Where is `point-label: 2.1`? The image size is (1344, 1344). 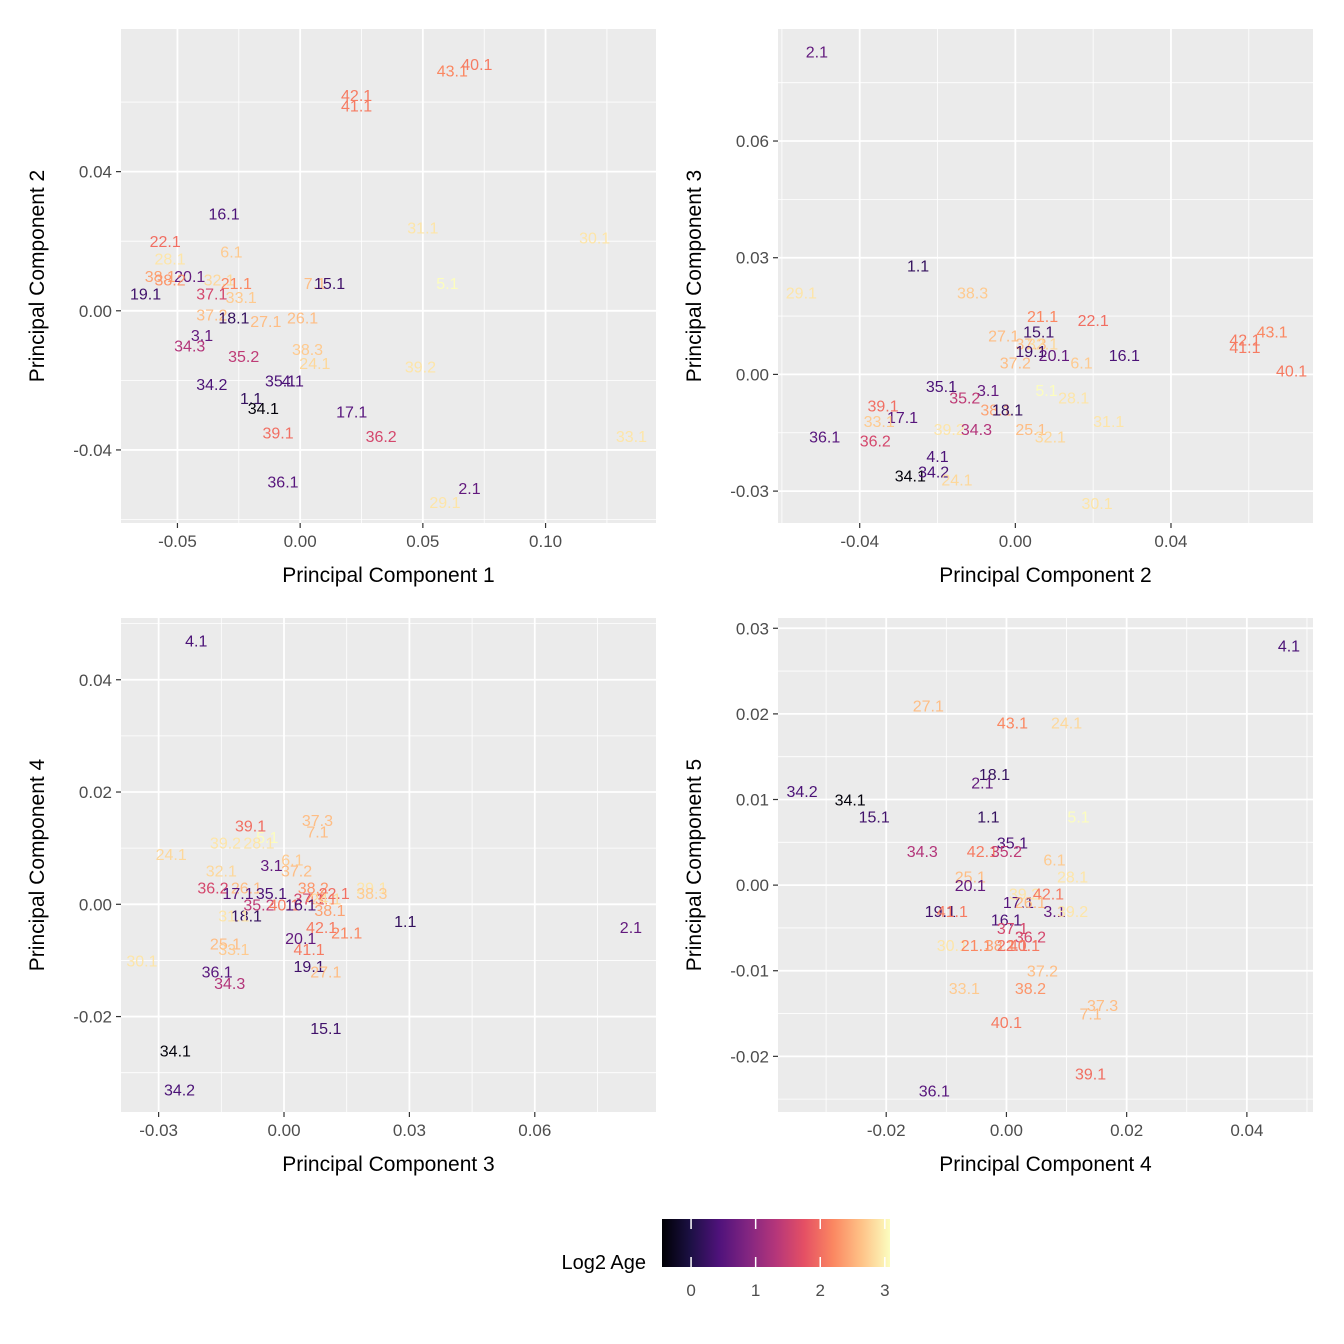 point-label: 2.1 is located at coordinates (469, 489).